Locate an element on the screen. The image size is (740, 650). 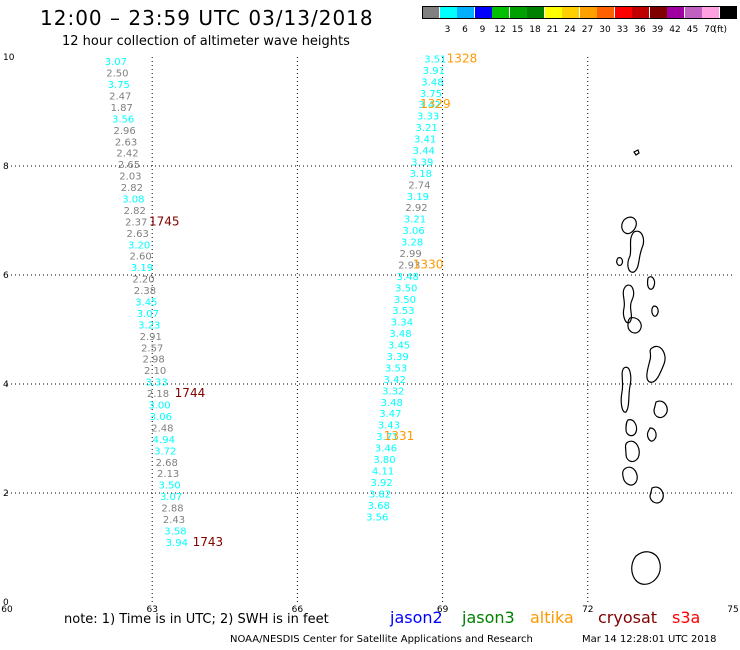
satellite-name-cryosat: cryosat is located at coordinates (628, 617).